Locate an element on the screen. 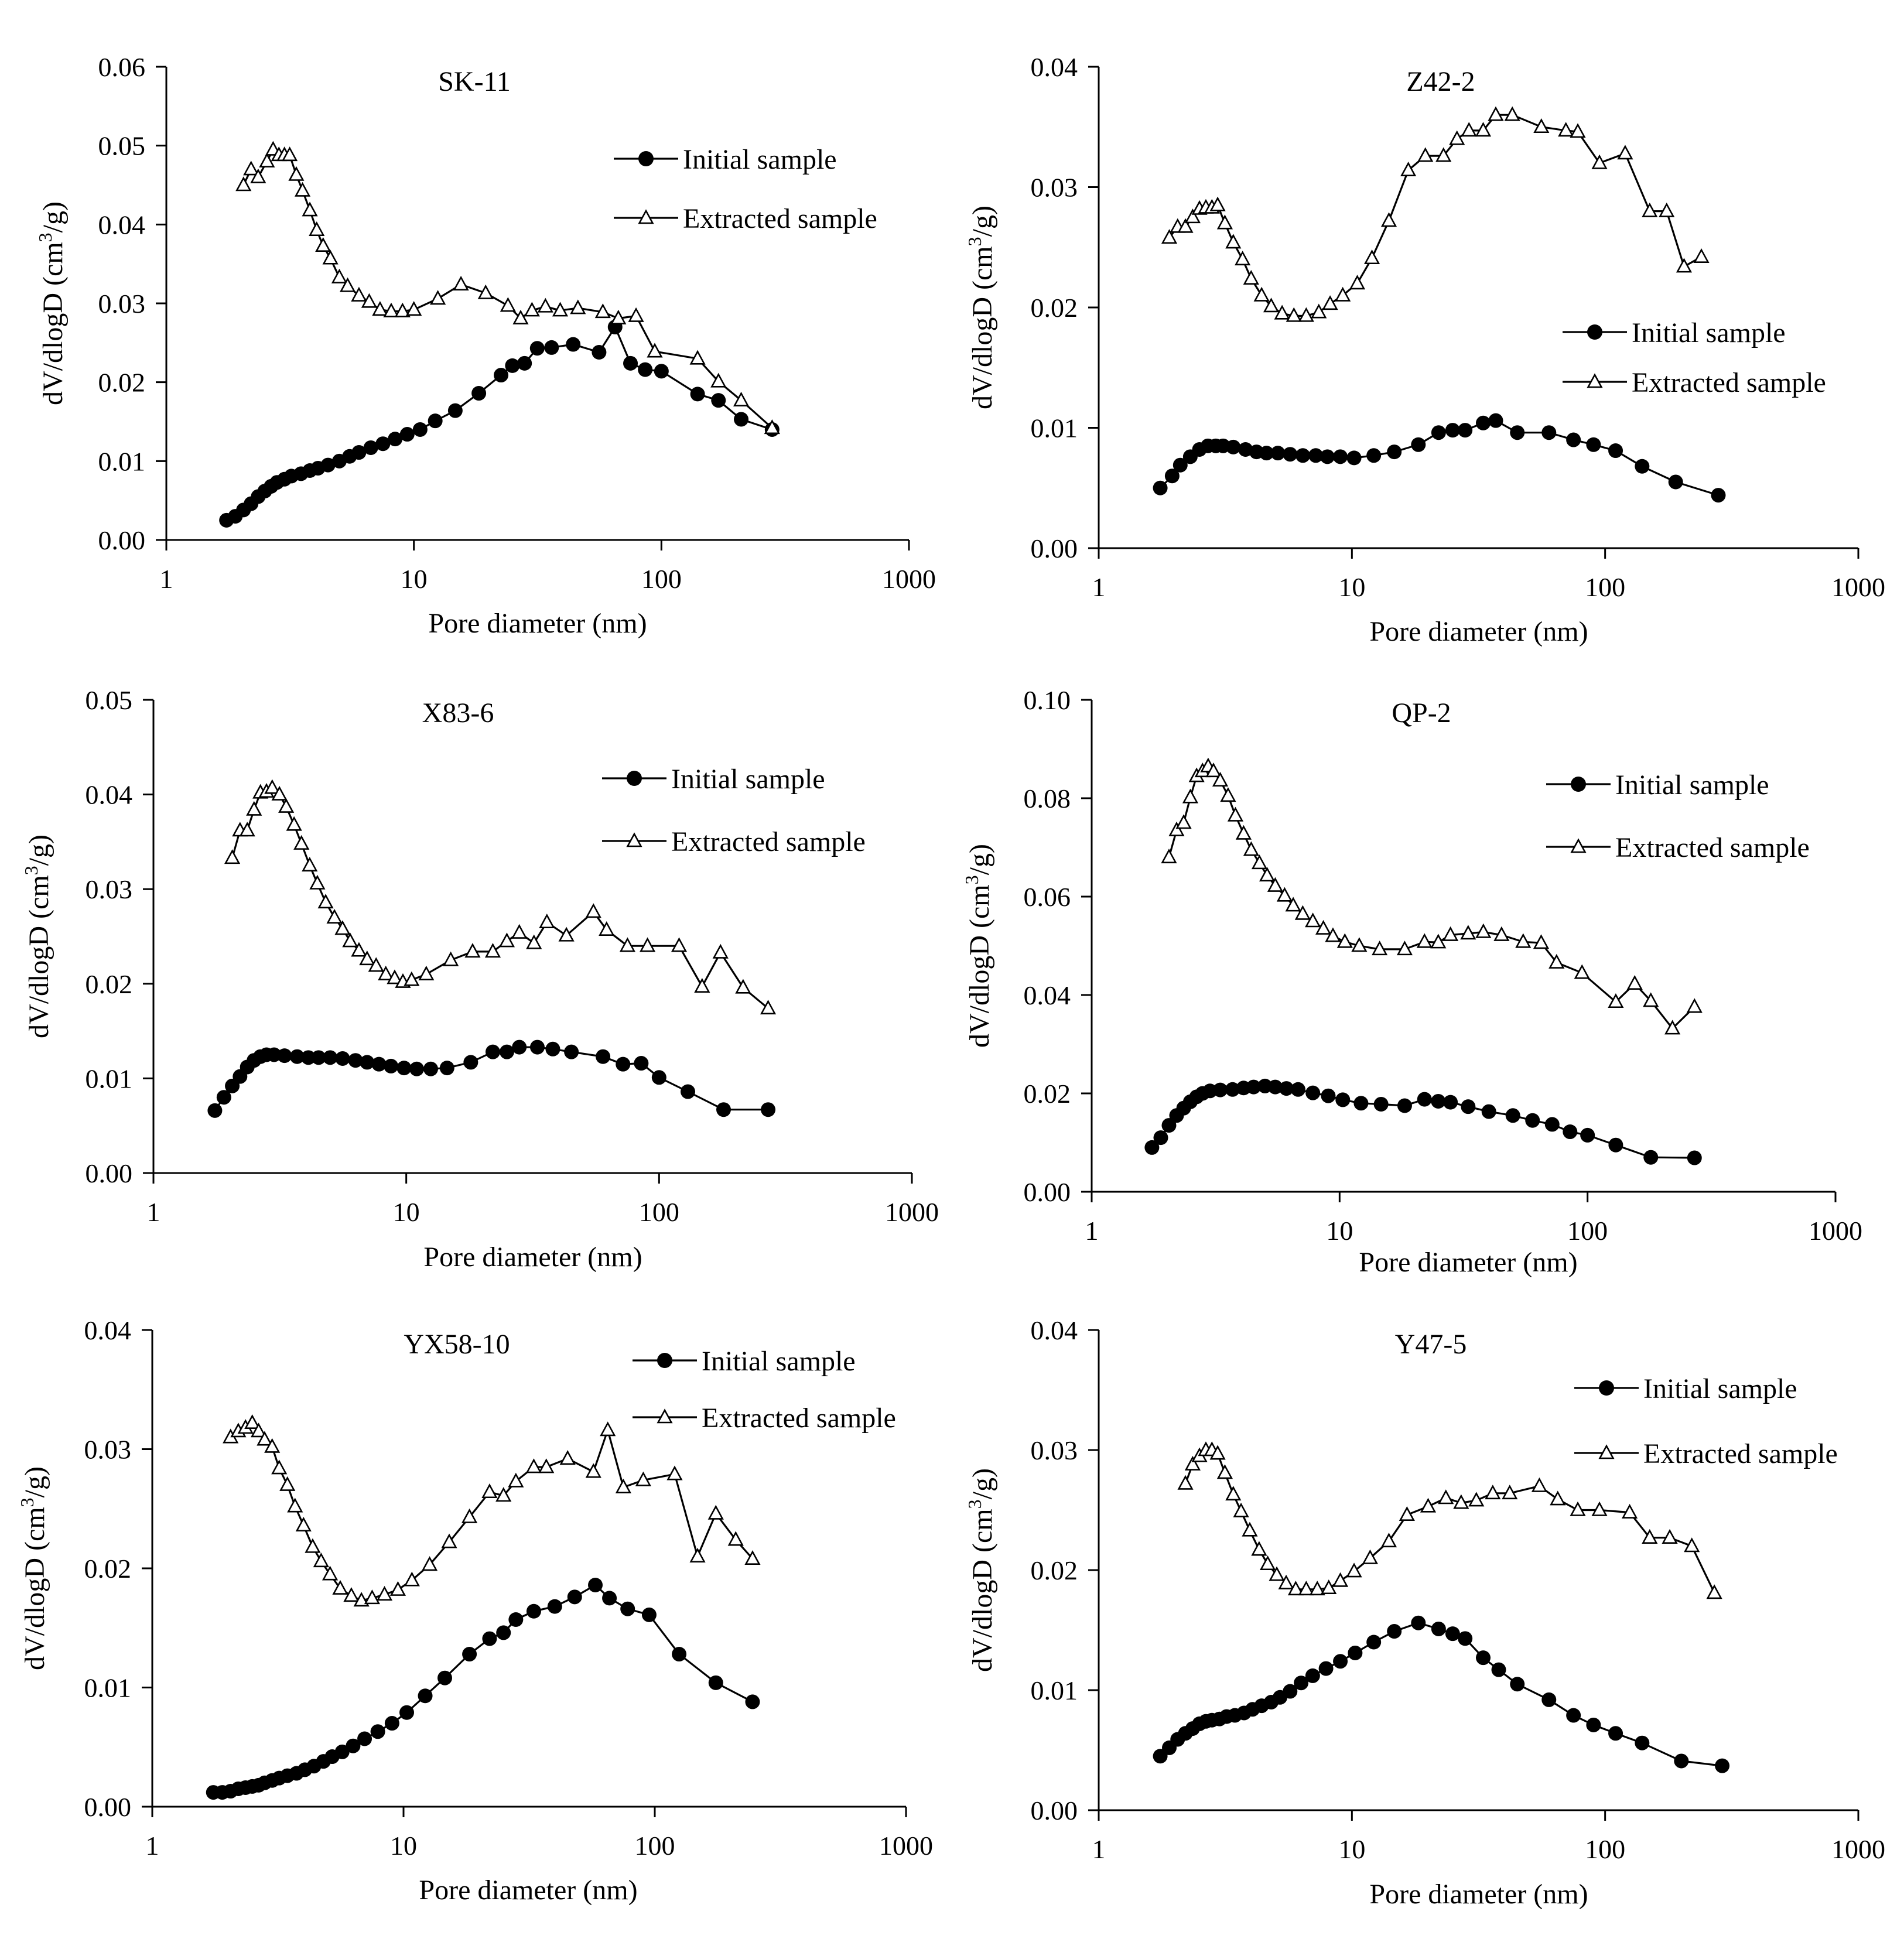 This screenshot has width=1904, height=1949. chart-title: Y47-5 is located at coordinates (1431, 1345).